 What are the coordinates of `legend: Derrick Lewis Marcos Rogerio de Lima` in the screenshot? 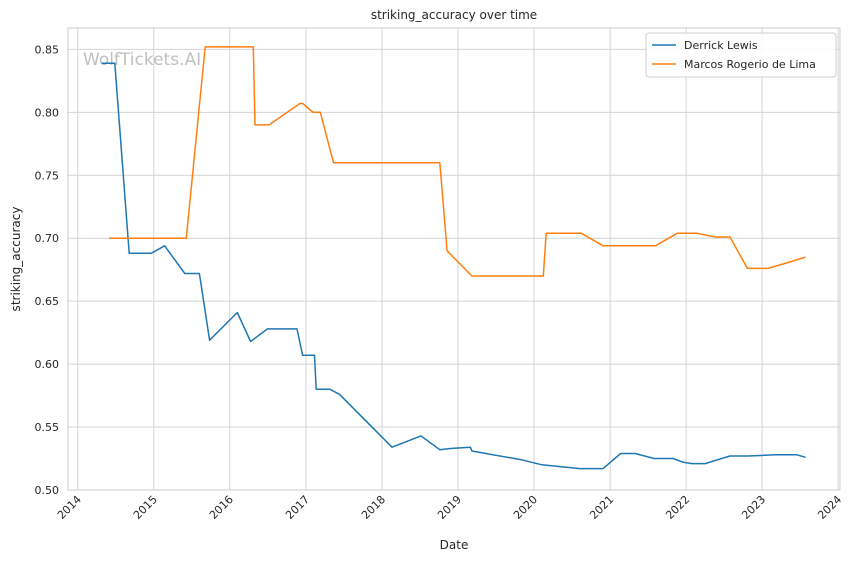 It's located at (741, 55).